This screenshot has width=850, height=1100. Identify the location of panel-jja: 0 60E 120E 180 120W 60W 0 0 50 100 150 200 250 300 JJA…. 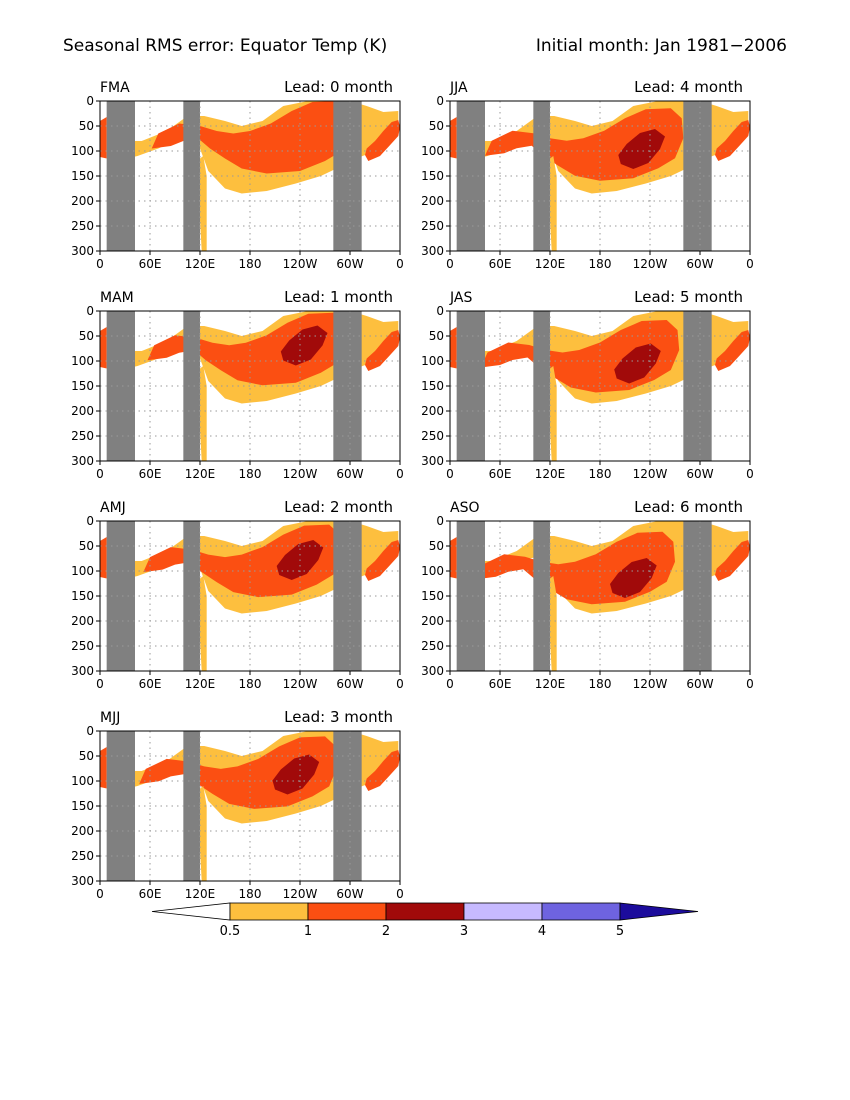
(587, 174).